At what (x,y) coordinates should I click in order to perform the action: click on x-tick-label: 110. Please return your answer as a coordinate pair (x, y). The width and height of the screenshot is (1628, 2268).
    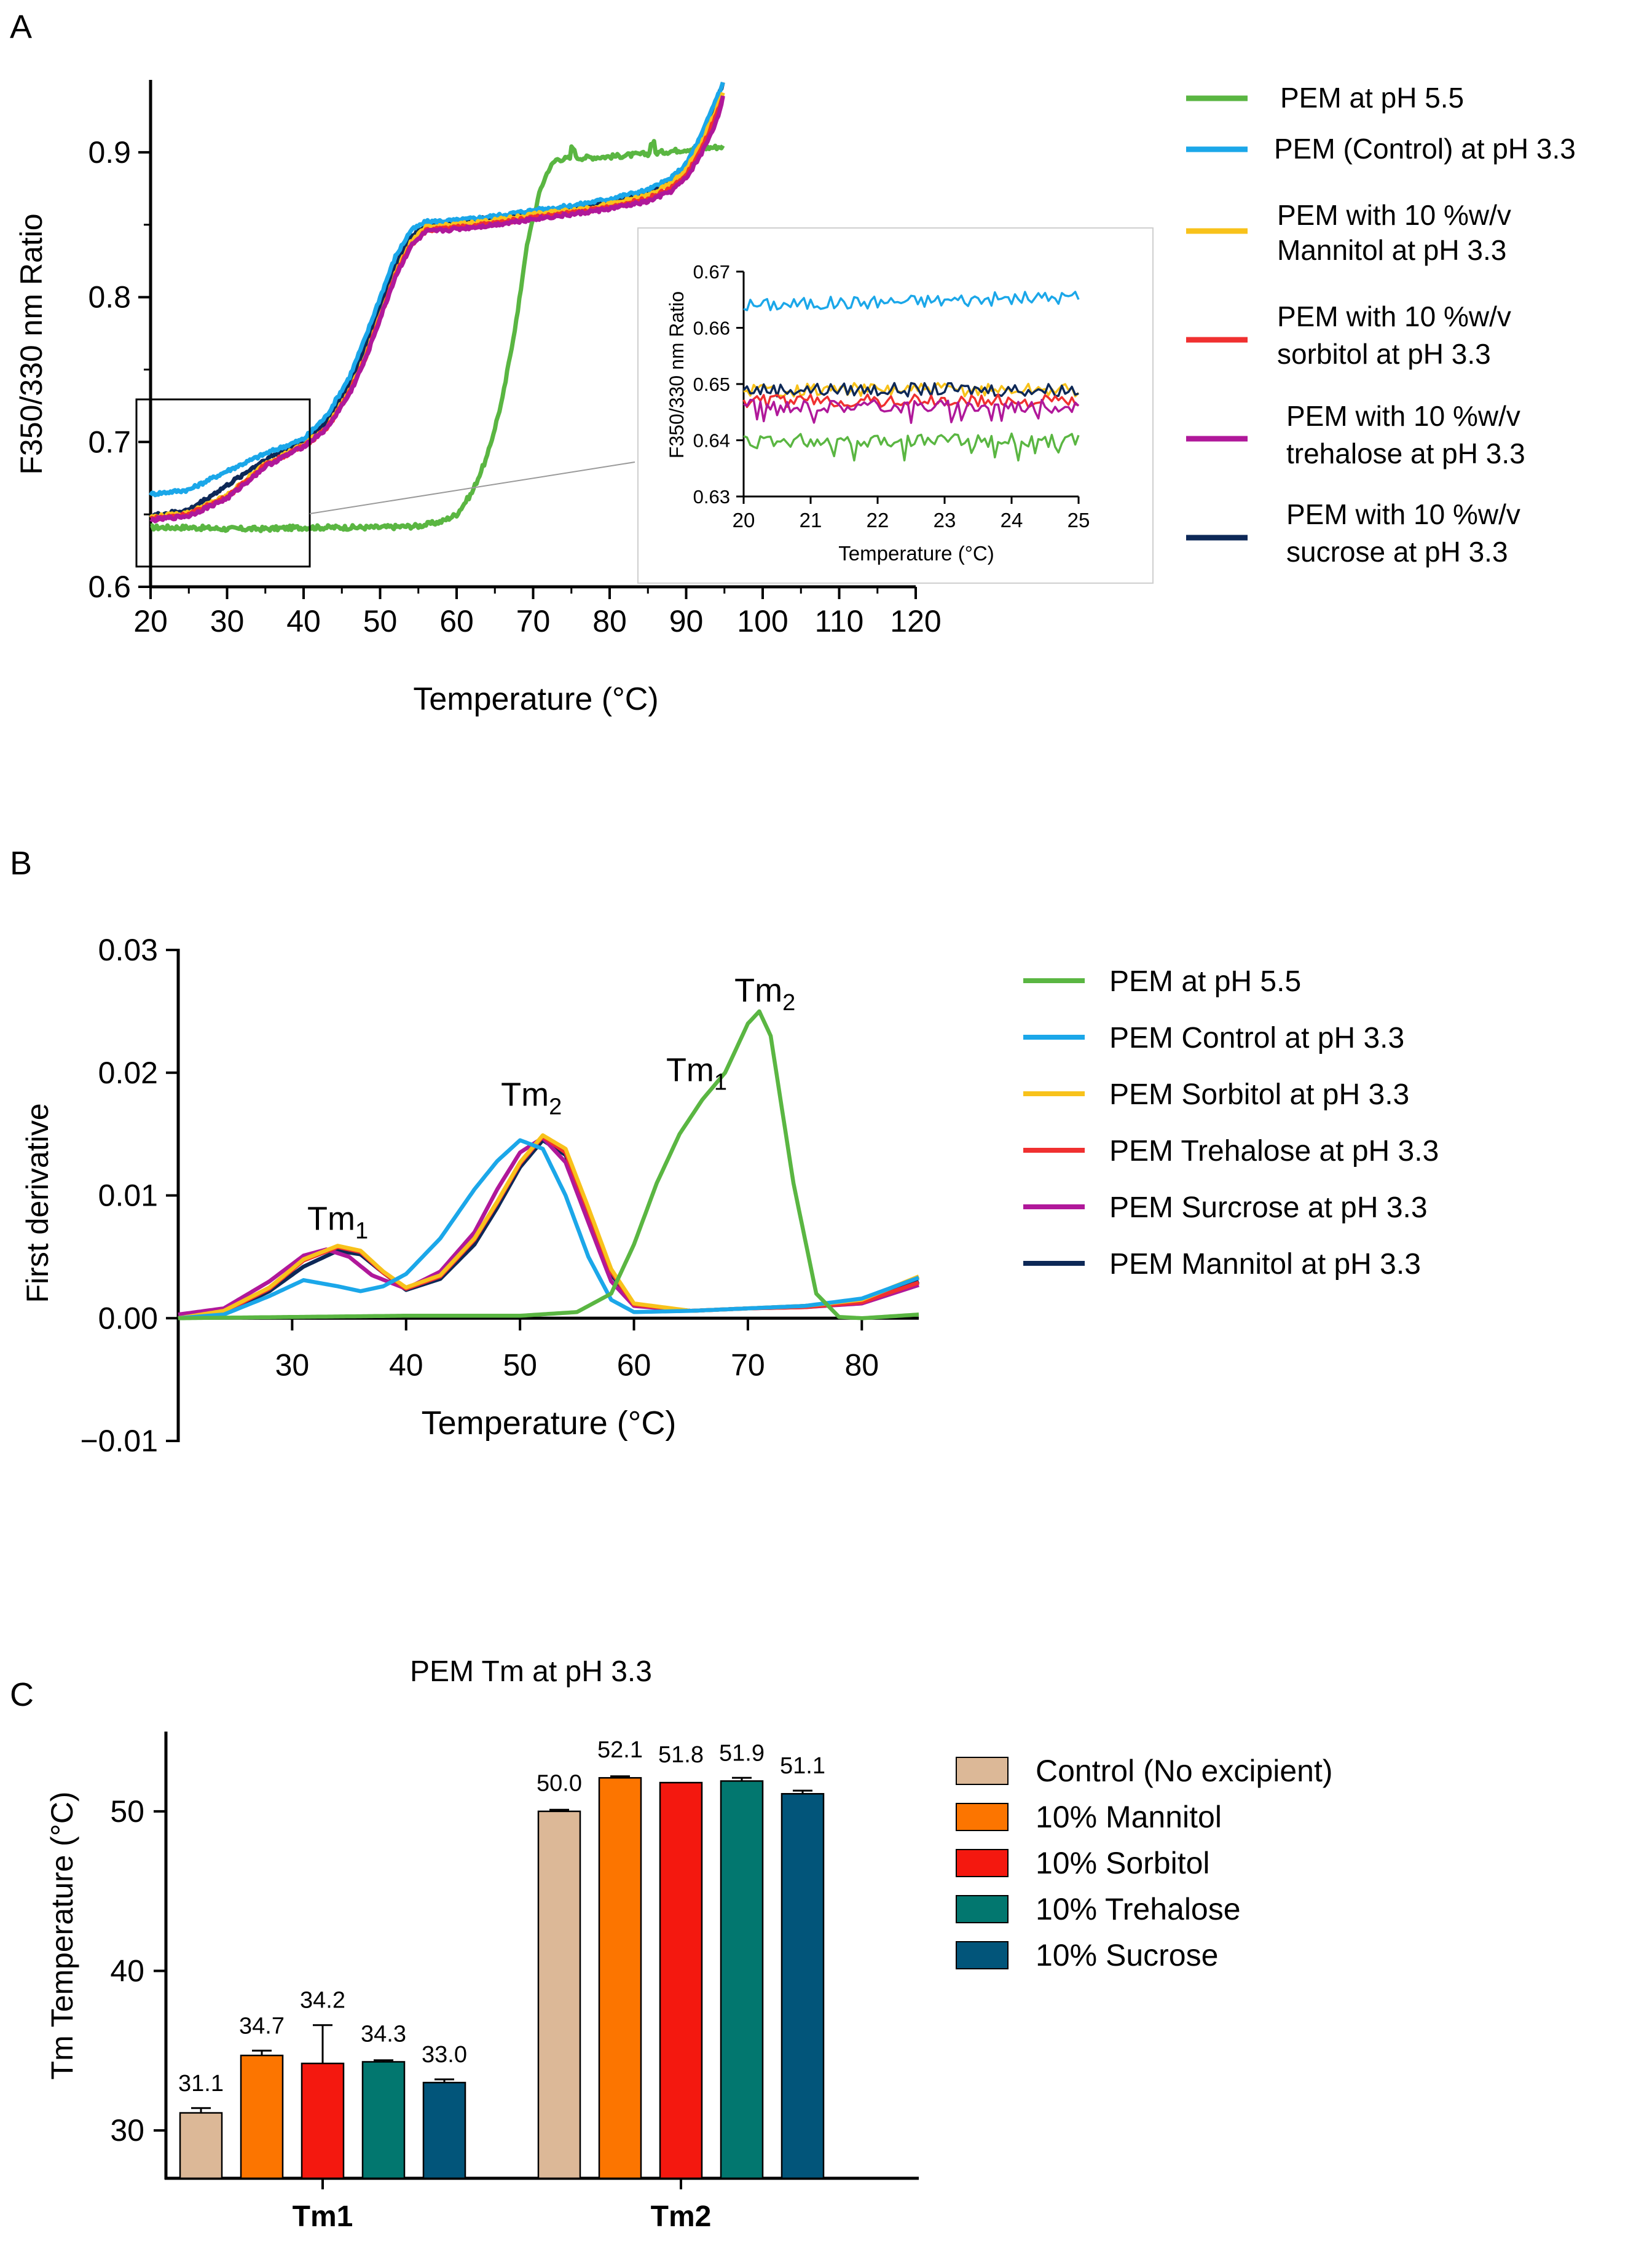
    Looking at the image, I should click on (839, 621).